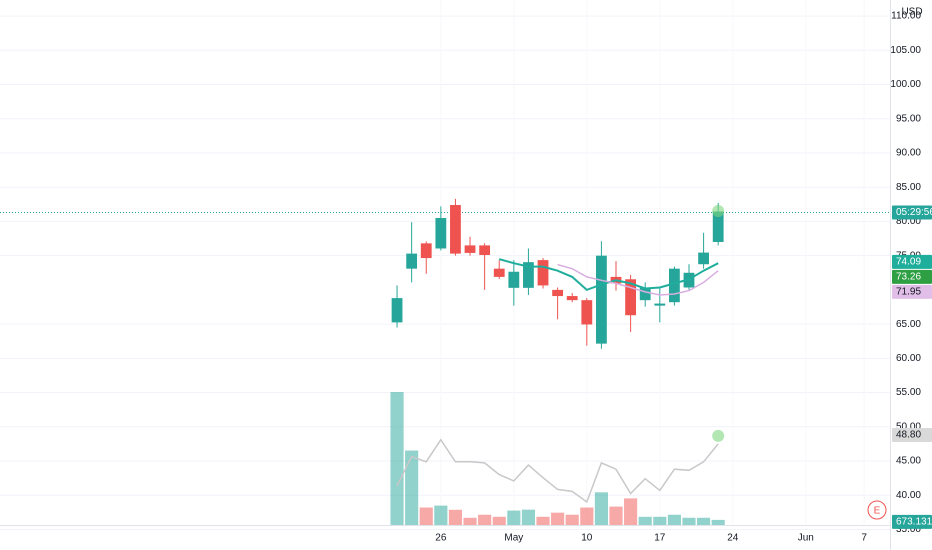 Image resolution: width=932 pixels, height=550 pixels. Describe the element at coordinates (908, 435) in the screenshot. I see `price-label: 48.80` at that location.